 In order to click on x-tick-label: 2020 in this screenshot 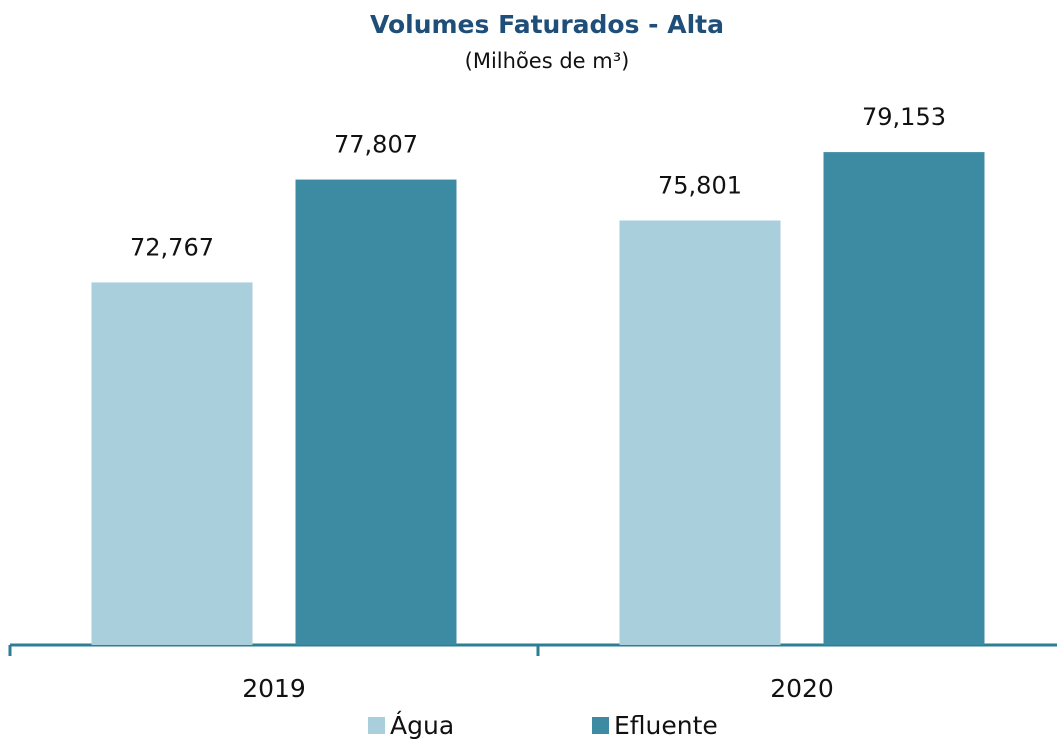, I will do `click(802, 688)`.